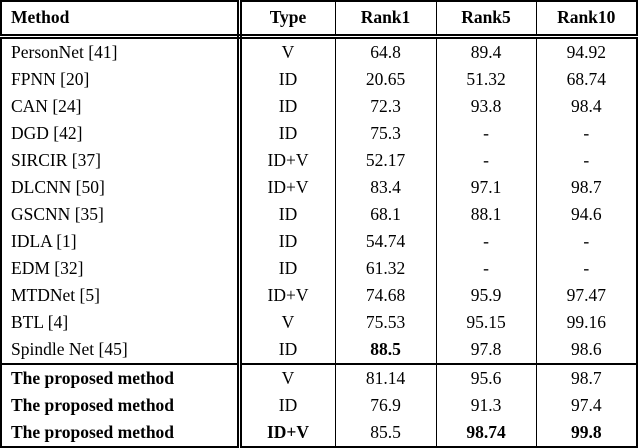 Image resolution: width=638 pixels, height=448 pixels. What do you see at coordinates (386, 405) in the screenshot?
I see `cell-rank1: 76.9` at bounding box center [386, 405].